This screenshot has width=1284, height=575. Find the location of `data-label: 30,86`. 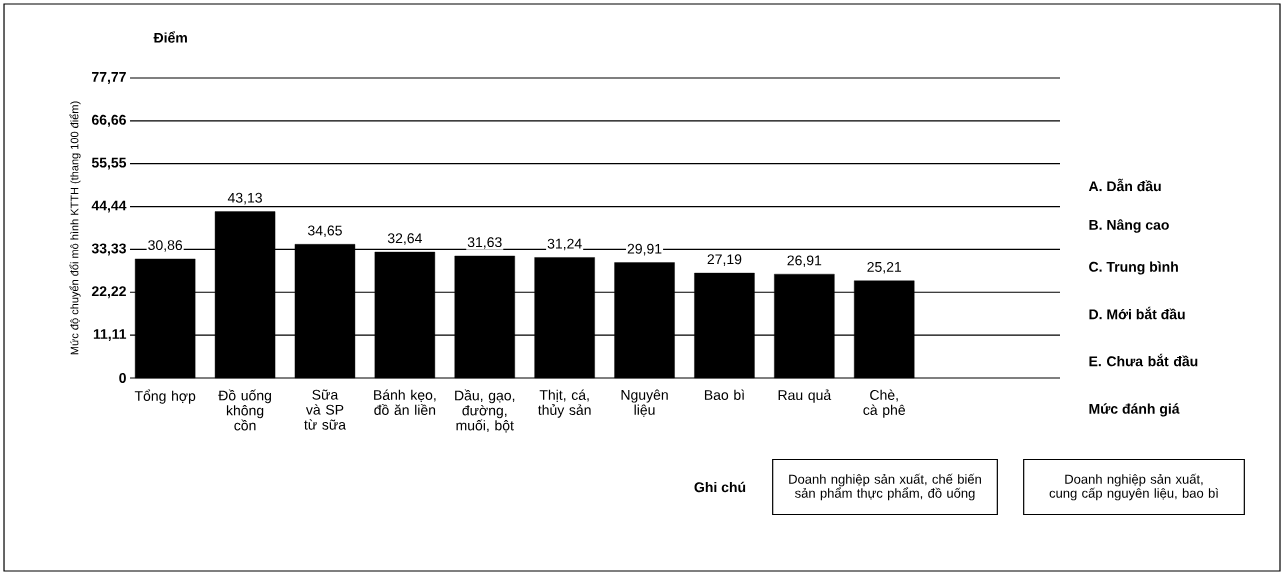

data-label: 30,86 is located at coordinates (165, 246).